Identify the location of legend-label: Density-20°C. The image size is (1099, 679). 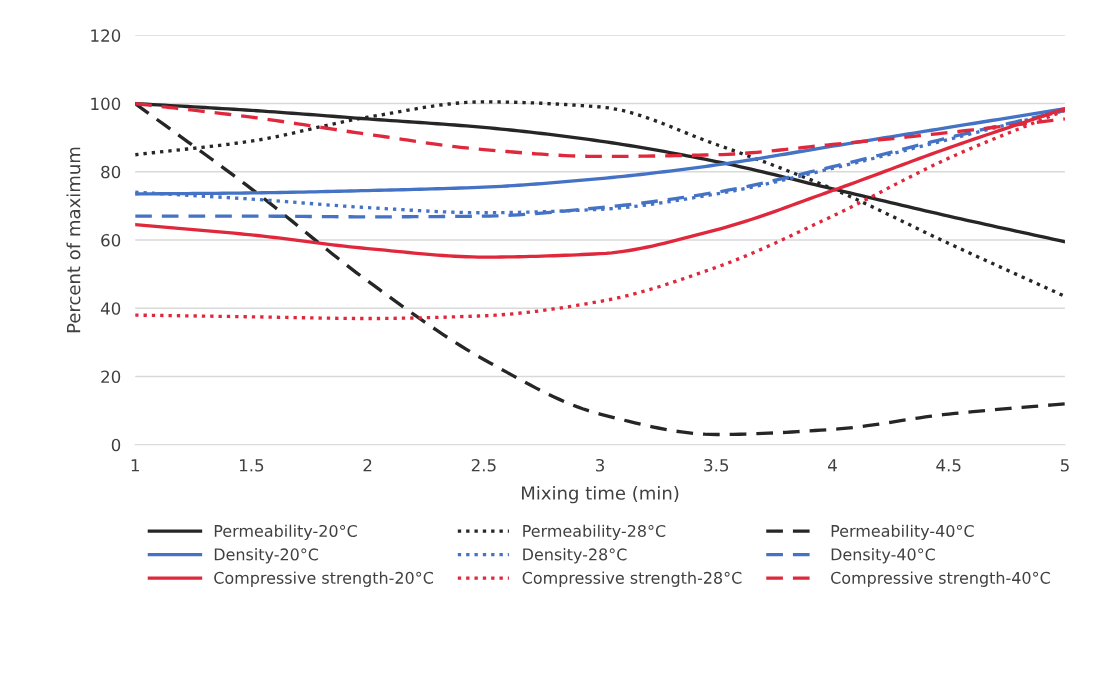
(266, 556).